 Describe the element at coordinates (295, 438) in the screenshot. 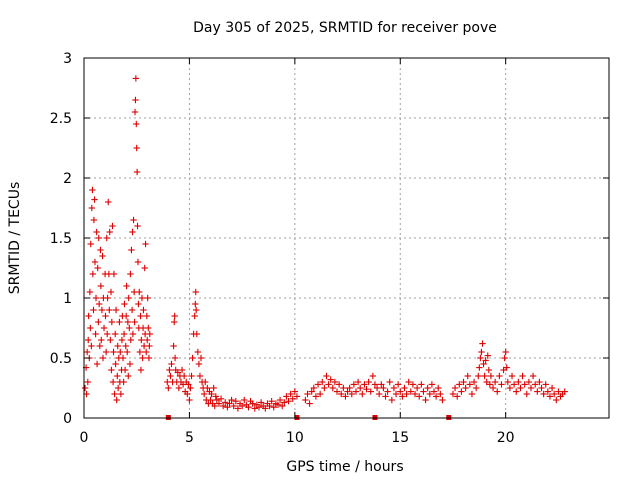

I see `x-tick-label: 10` at that location.